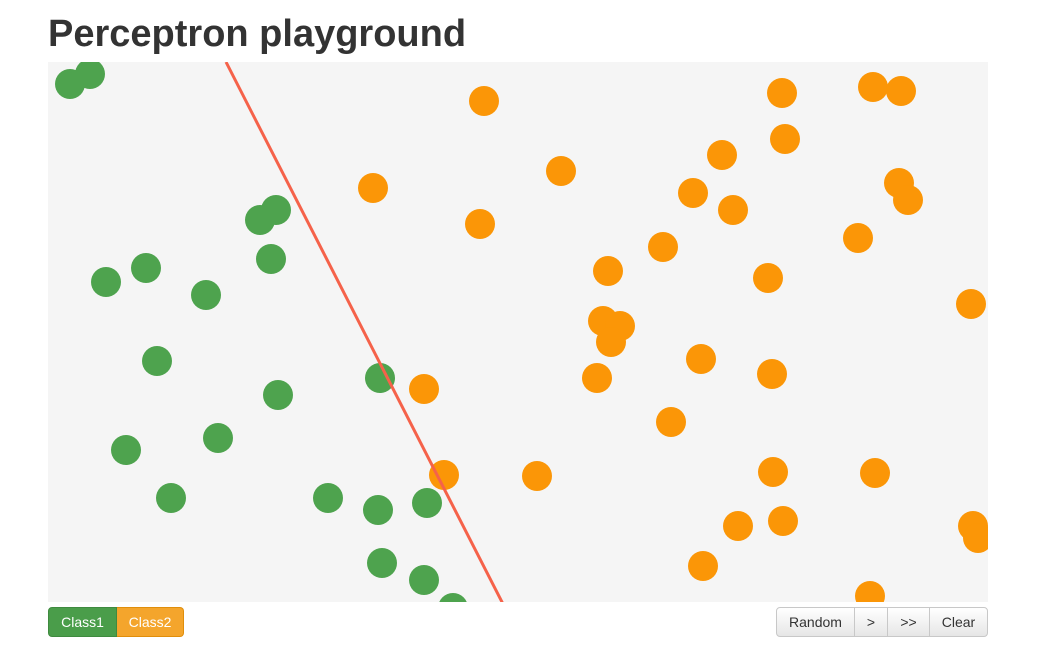 The width and height of the screenshot is (1042, 672). What do you see at coordinates (150, 622) in the screenshot?
I see `class2-button: Class2` at bounding box center [150, 622].